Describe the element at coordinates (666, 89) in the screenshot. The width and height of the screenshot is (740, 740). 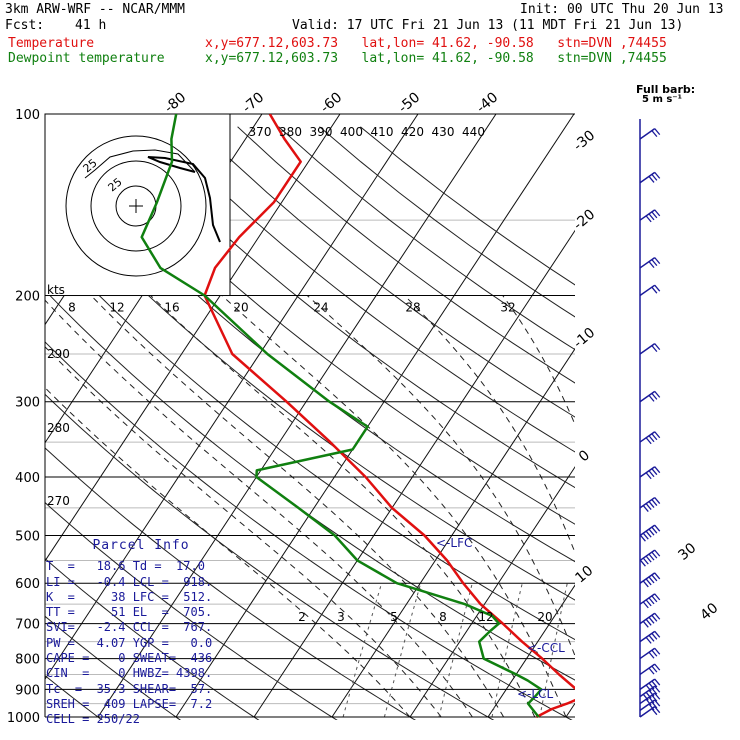
I see `full-barb-label: Full barb:` at that location.